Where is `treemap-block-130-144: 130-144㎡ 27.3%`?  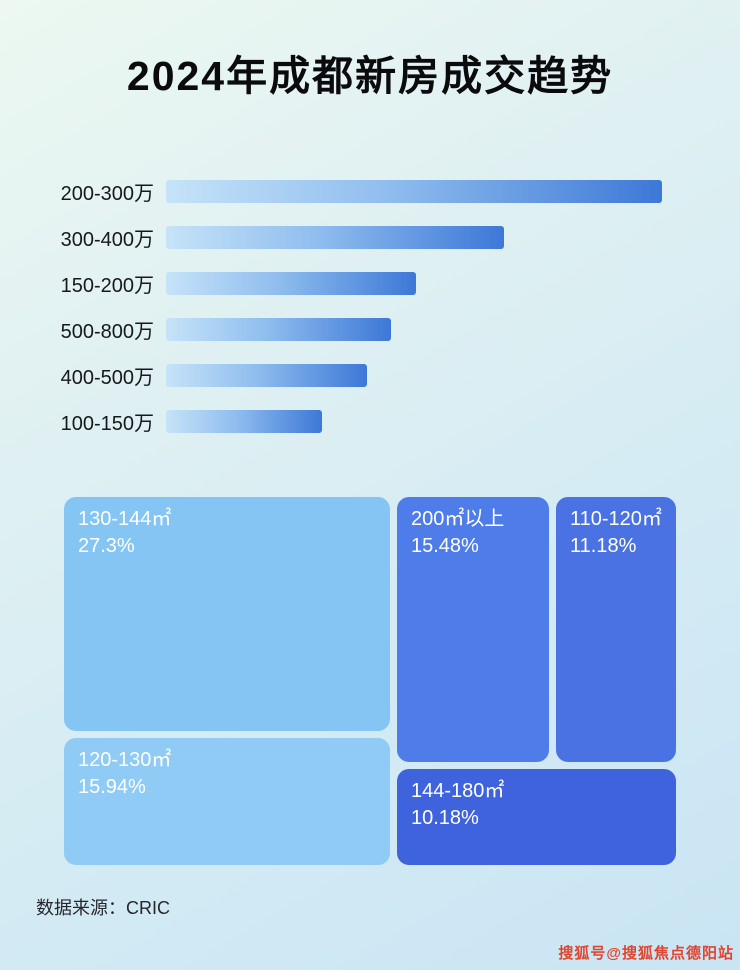
treemap-block-130-144: 130-144㎡ 27.3% is located at coordinates (227, 614).